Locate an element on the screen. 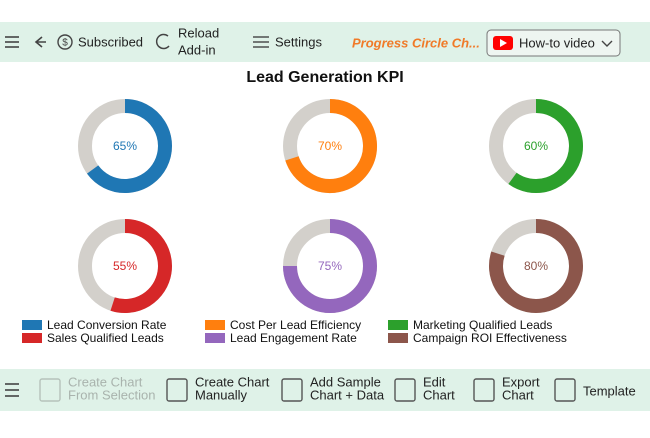 The height and width of the screenshot is (438, 650). legend-label: Campaign ROI Effectiveness is located at coordinates (490, 338).